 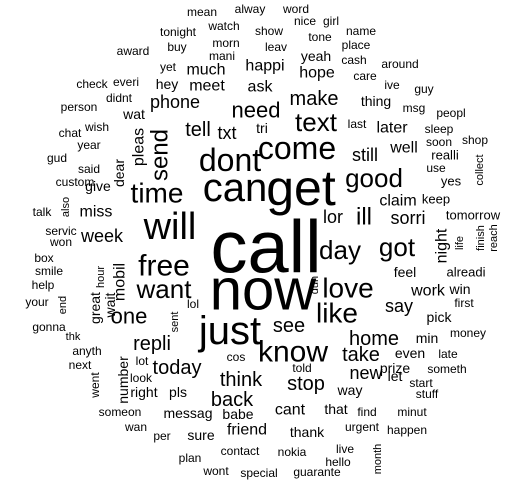 What do you see at coordinates (408, 218) in the screenshot?
I see `word-sorri: sorri` at bounding box center [408, 218].